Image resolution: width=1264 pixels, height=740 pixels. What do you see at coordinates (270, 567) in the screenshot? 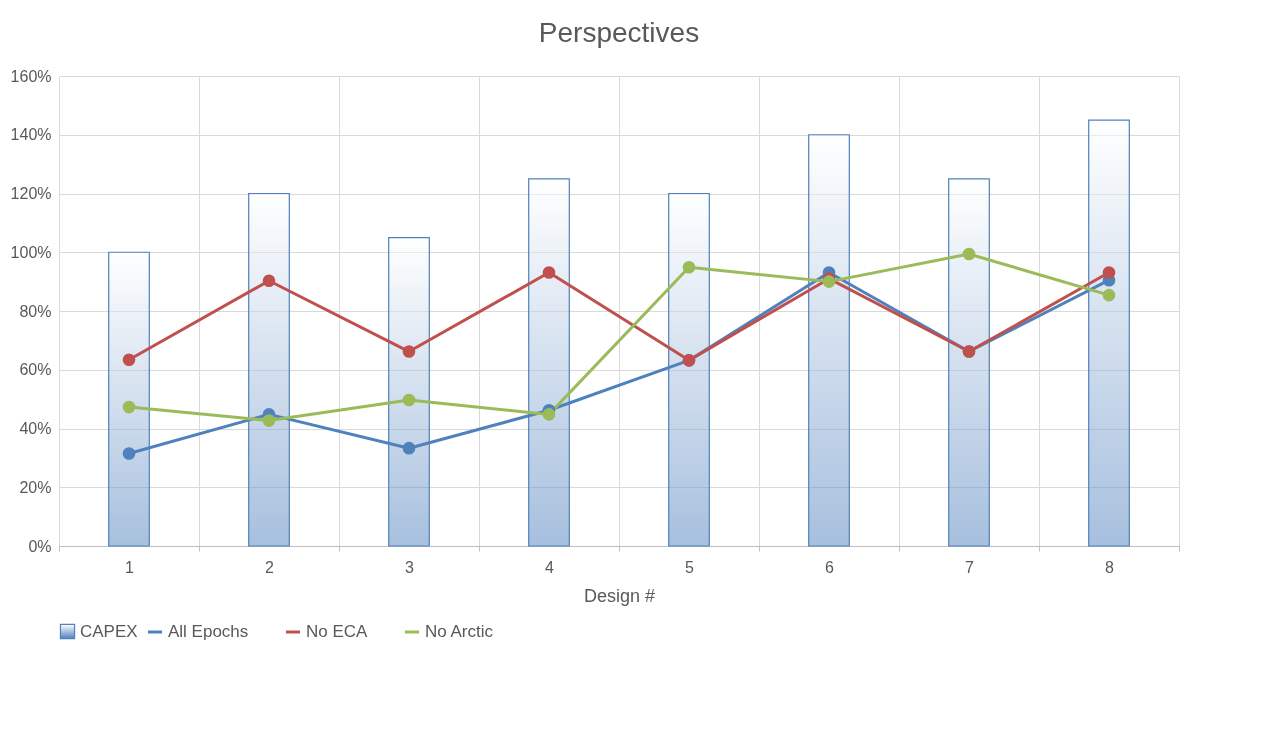
I see `x-tick-label: 2` at bounding box center [270, 567].